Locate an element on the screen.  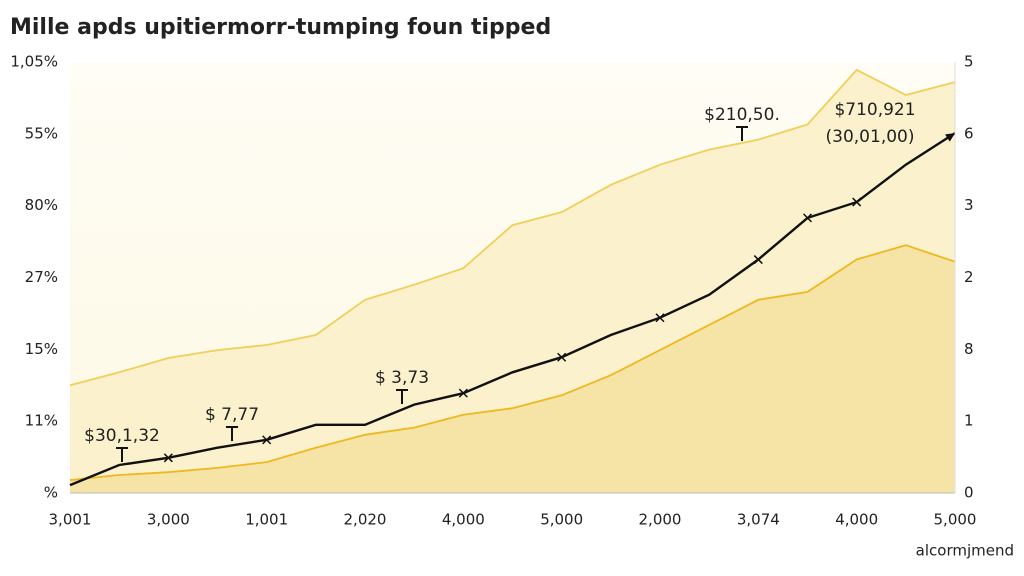
y-tick-label: 80% is located at coordinates (41, 205).